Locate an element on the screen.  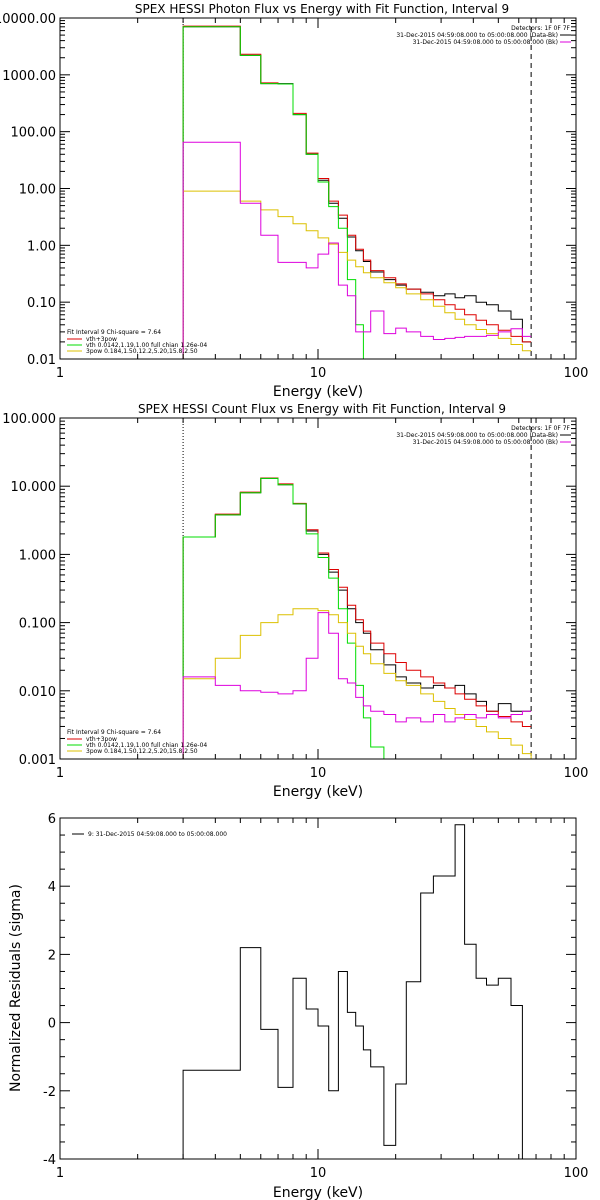
y-tick-label: 1.000 is located at coordinates (37, 555).